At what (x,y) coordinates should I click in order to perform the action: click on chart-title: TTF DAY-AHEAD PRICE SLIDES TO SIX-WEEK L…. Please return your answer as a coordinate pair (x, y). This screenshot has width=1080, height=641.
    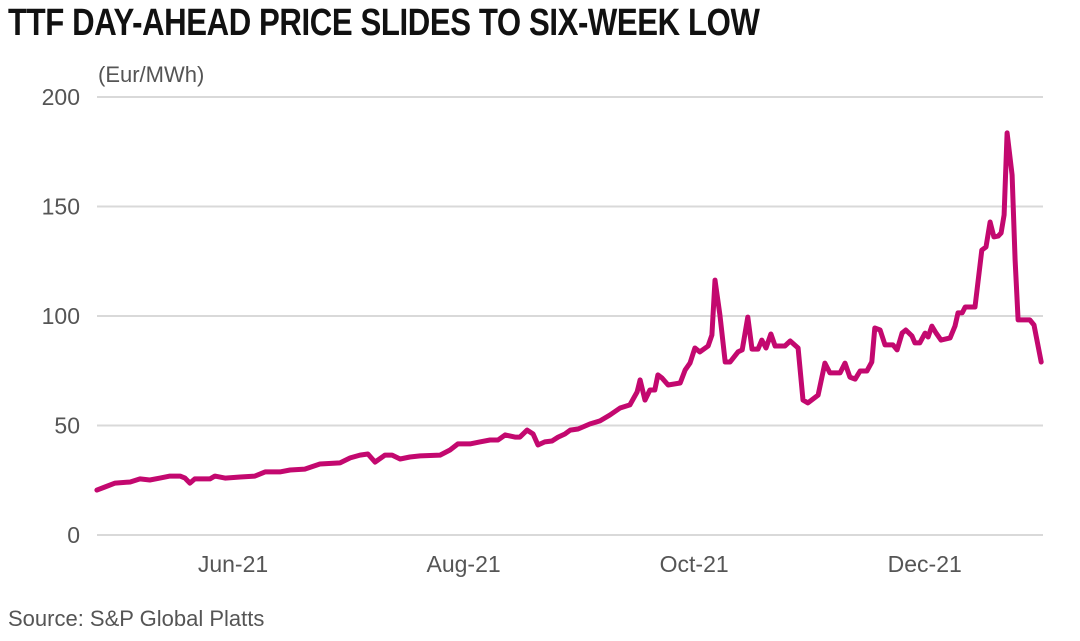
    Looking at the image, I should click on (384, 23).